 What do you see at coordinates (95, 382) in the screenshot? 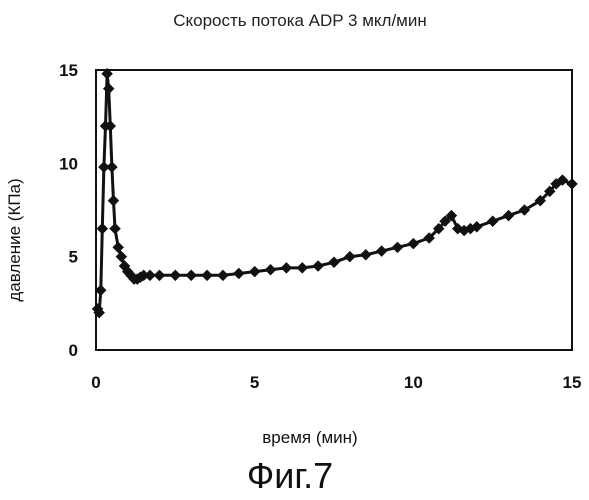
I see `x-tick-label: 0` at bounding box center [95, 382].